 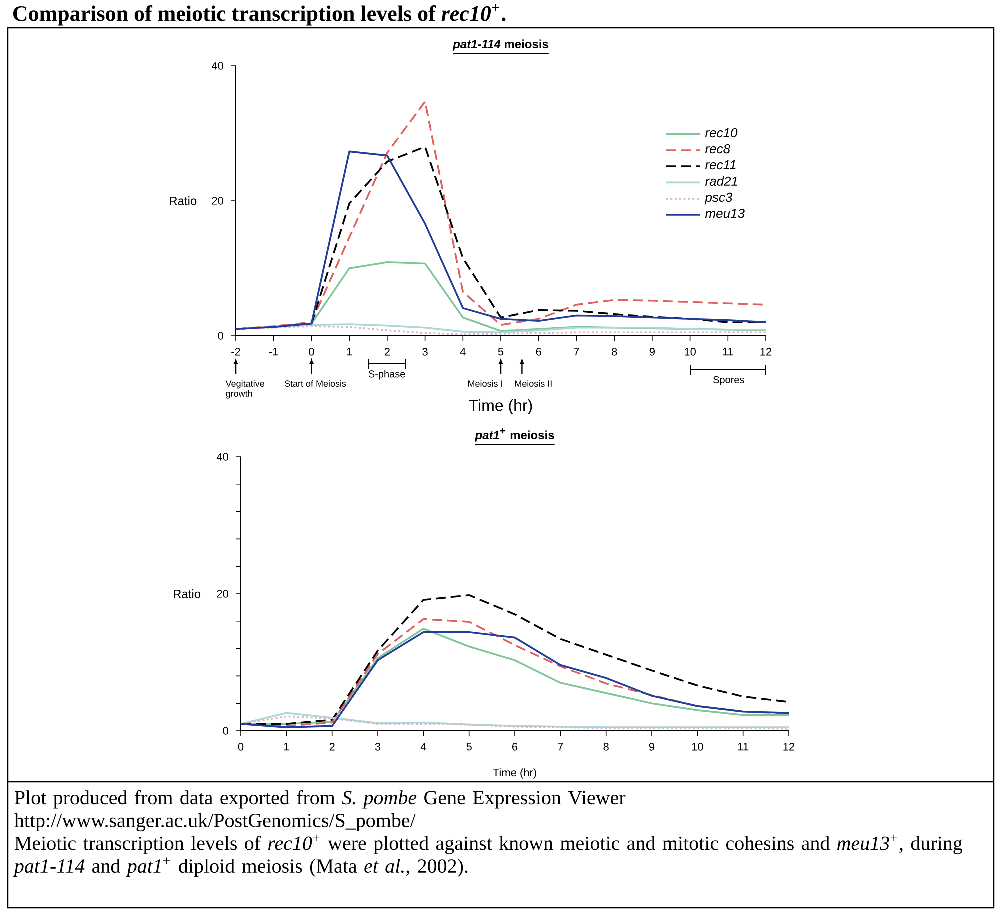 What do you see at coordinates (720, 165) in the screenshot?
I see `legend-label: rec11` at bounding box center [720, 165].